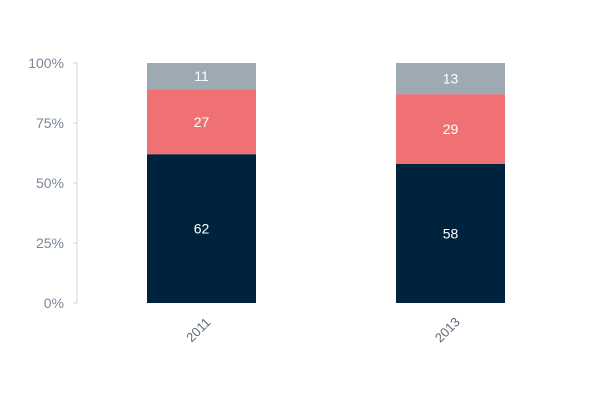 This screenshot has height=400, width=600. I want to click on bar-value-label: 27, so click(202, 122).